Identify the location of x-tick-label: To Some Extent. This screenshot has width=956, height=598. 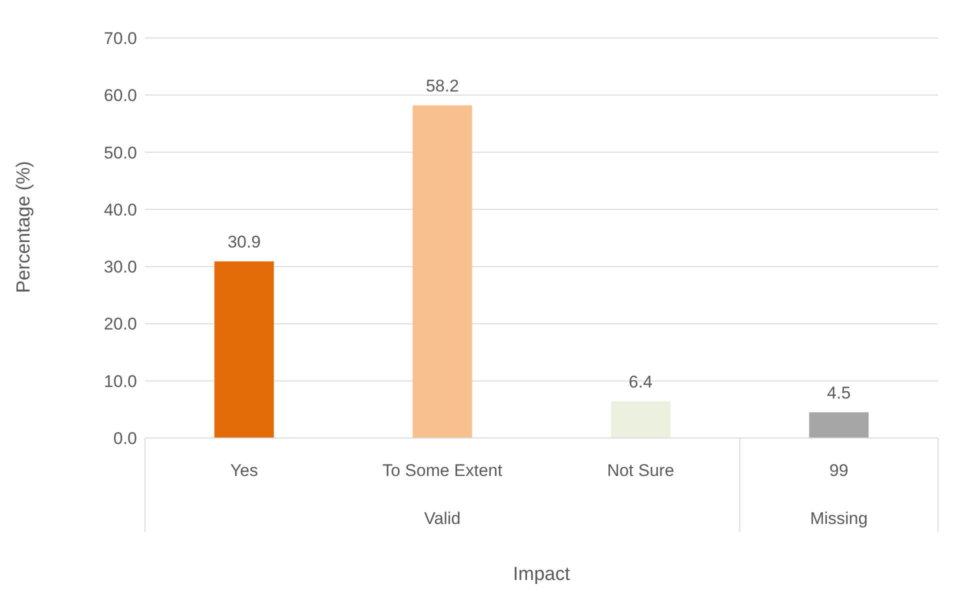
(442, 470).